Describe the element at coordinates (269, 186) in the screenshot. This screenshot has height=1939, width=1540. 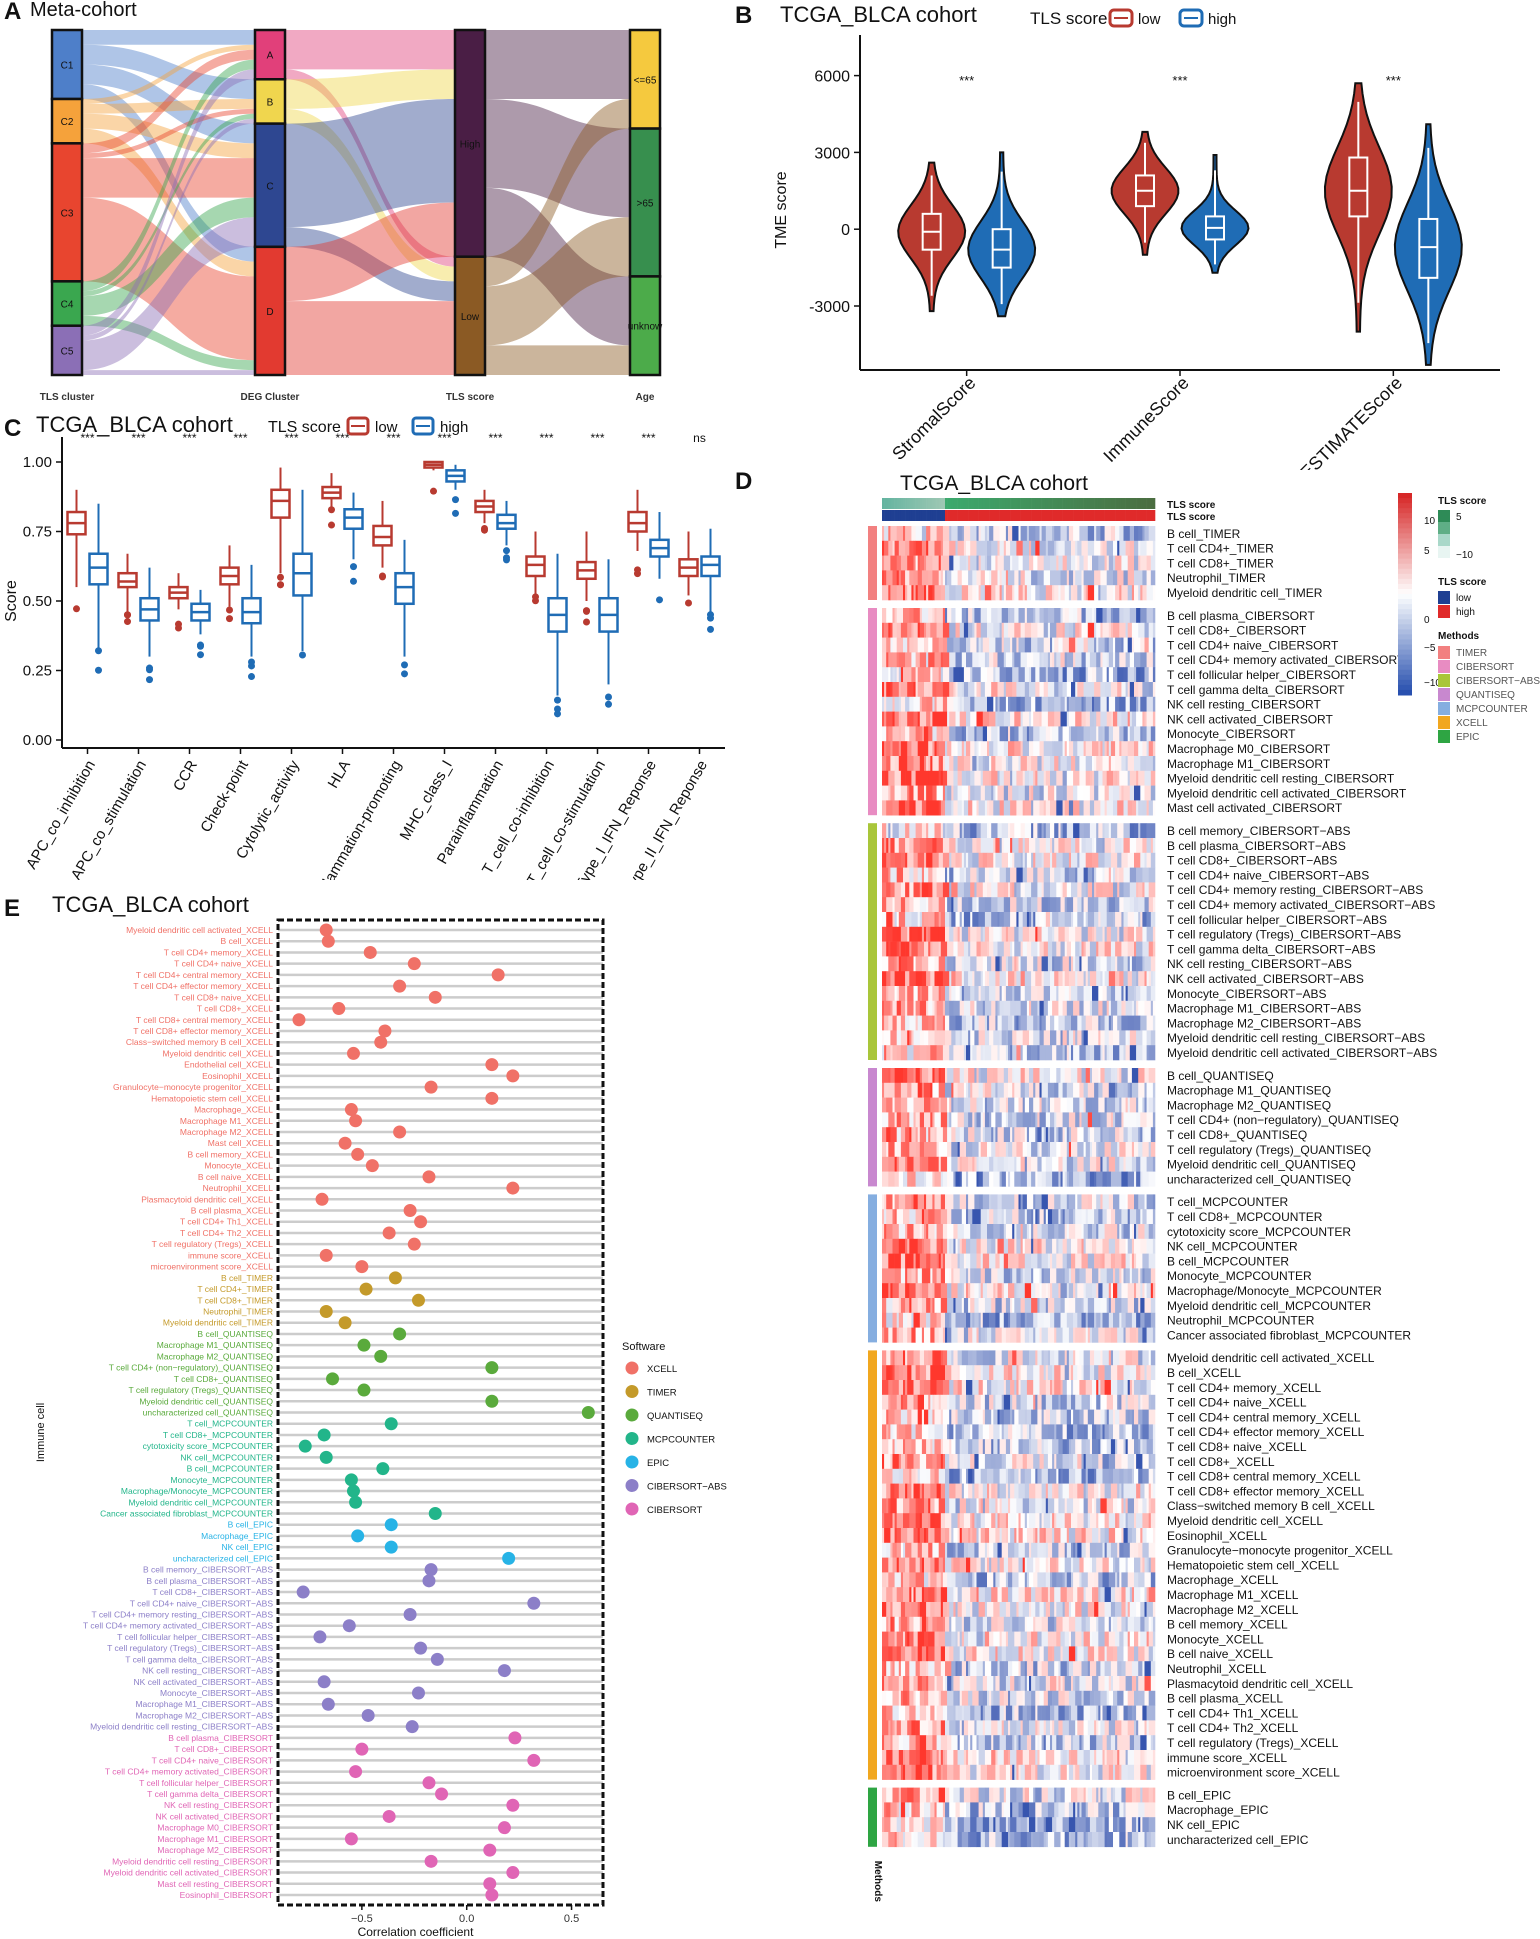
I see `sankey-node-label: C` at that location.